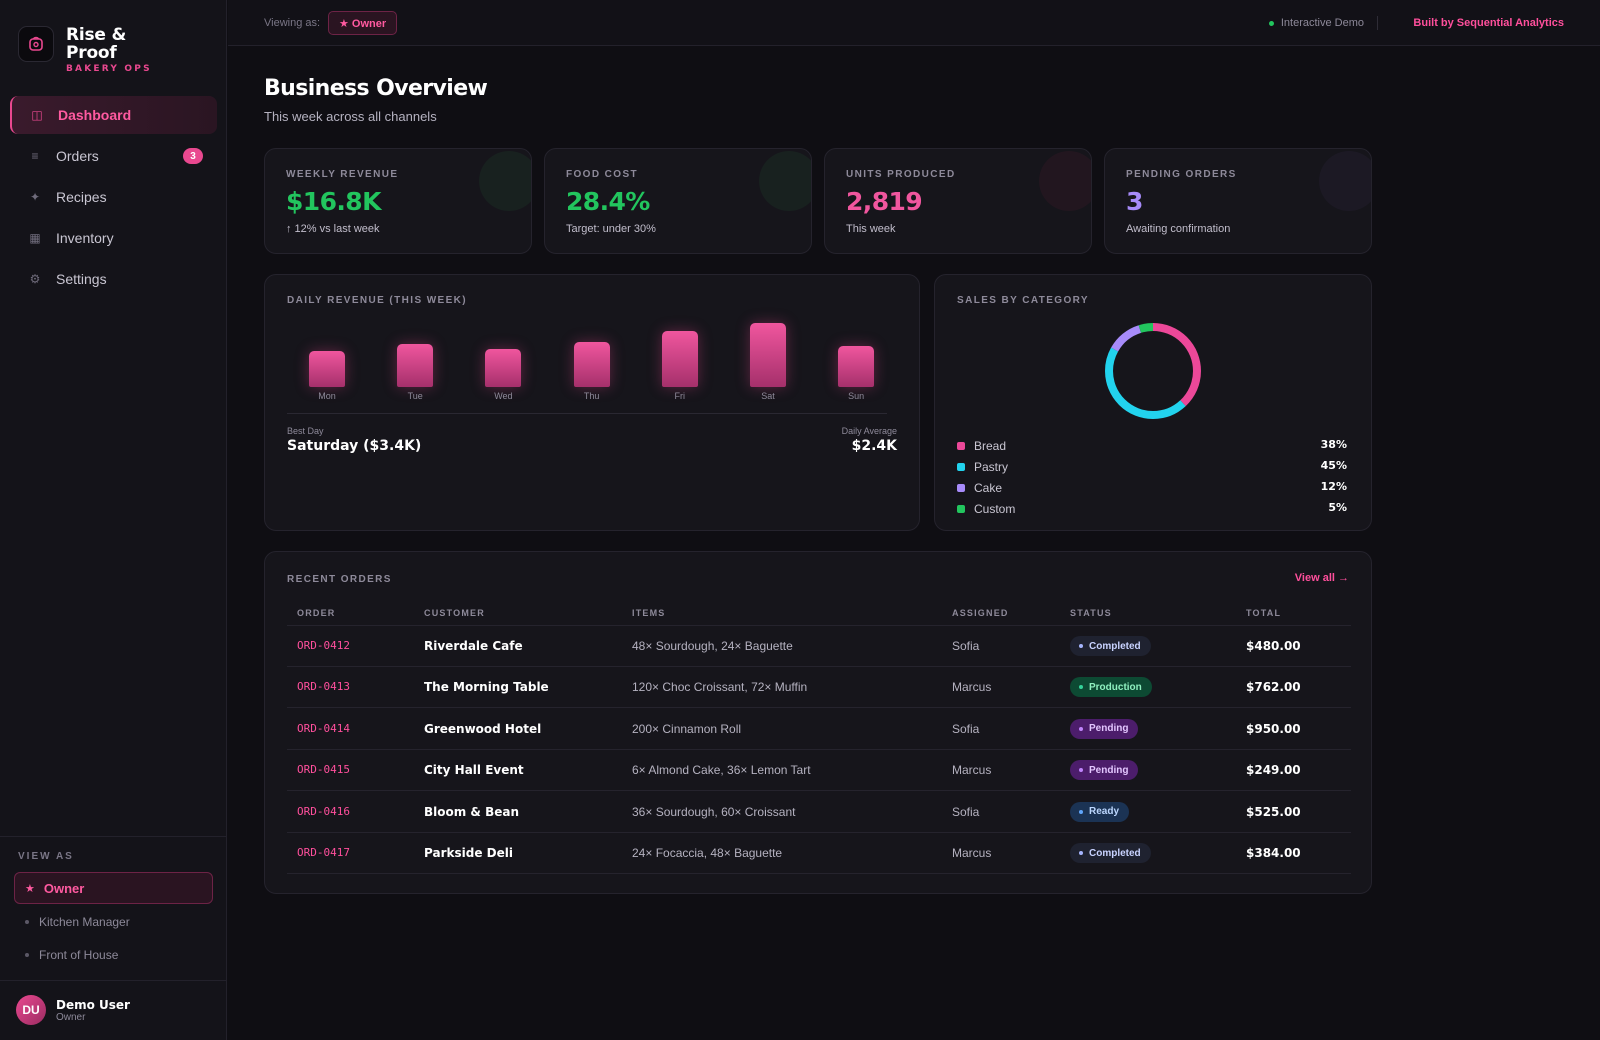 Image resolution: width=1600 pixels, height=1040 pixels. I want to click on sparkle-icon: ✦, so click(35, 197).